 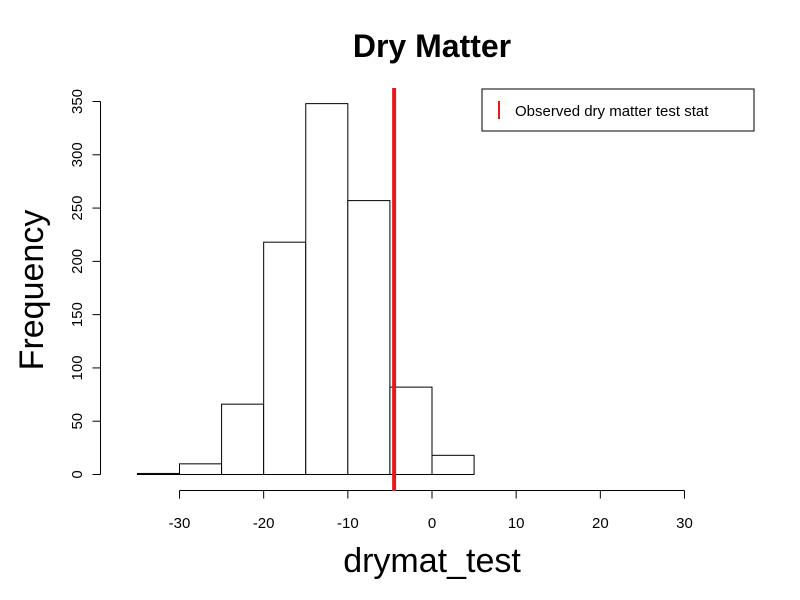 What do you see at coordinates (432, 561) in the screenshot?
I see `x-axis-title: drymat_test` at bounding box center [432, 561].